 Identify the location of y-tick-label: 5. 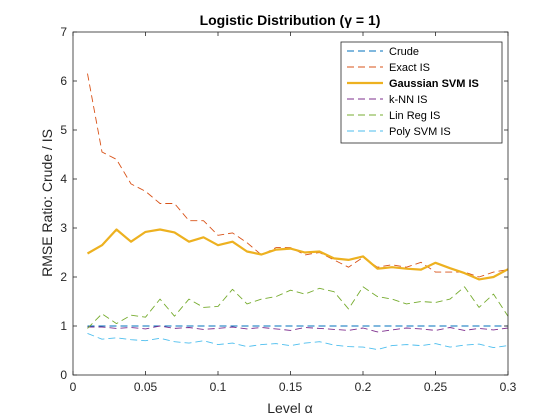
(63, 130).